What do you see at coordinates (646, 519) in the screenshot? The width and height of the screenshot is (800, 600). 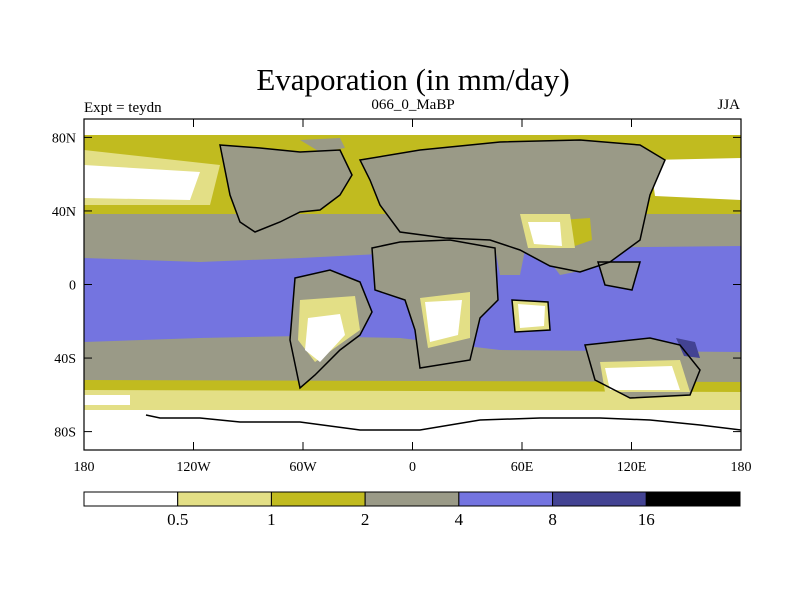 I see `colorbar-label-5: 16` at bounding box center [646, 519].